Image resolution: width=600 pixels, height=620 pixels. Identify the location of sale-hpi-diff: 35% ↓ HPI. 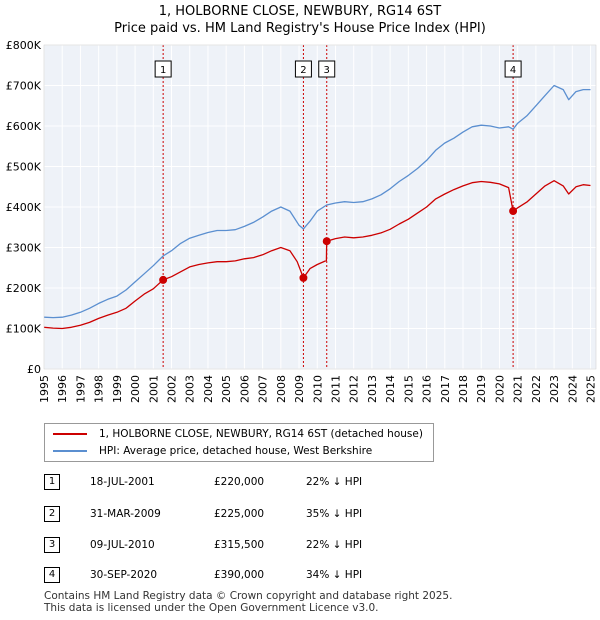
(334, 514).